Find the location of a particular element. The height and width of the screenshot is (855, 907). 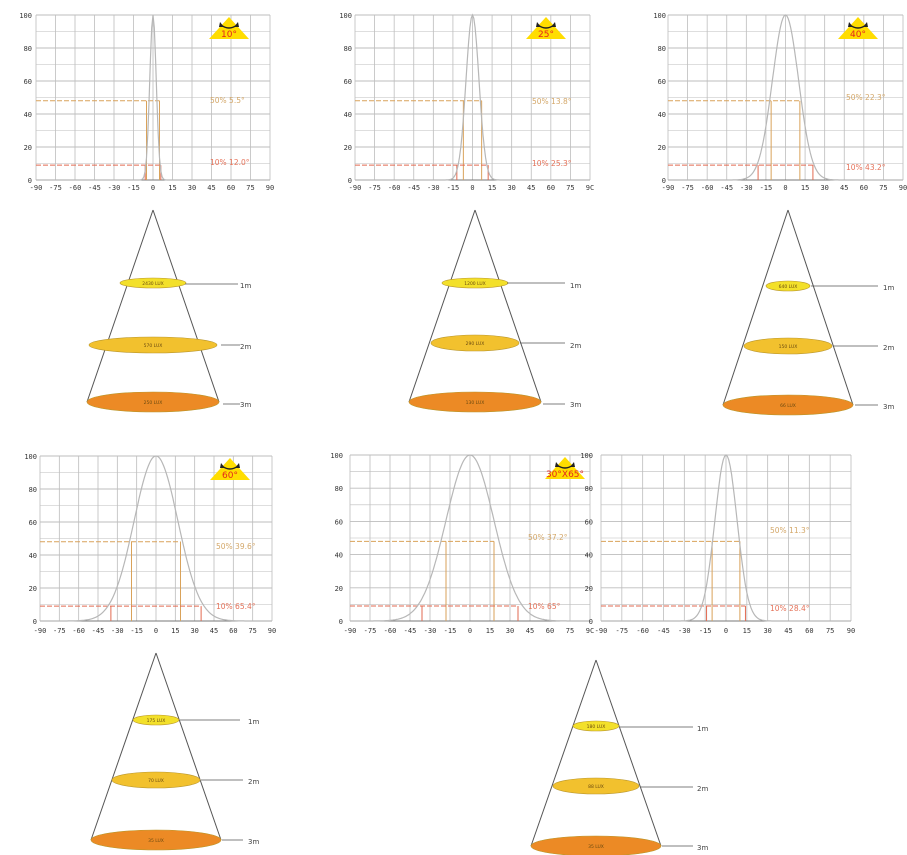

lux-value: 130 LUX is located at coordinates (475, 403).